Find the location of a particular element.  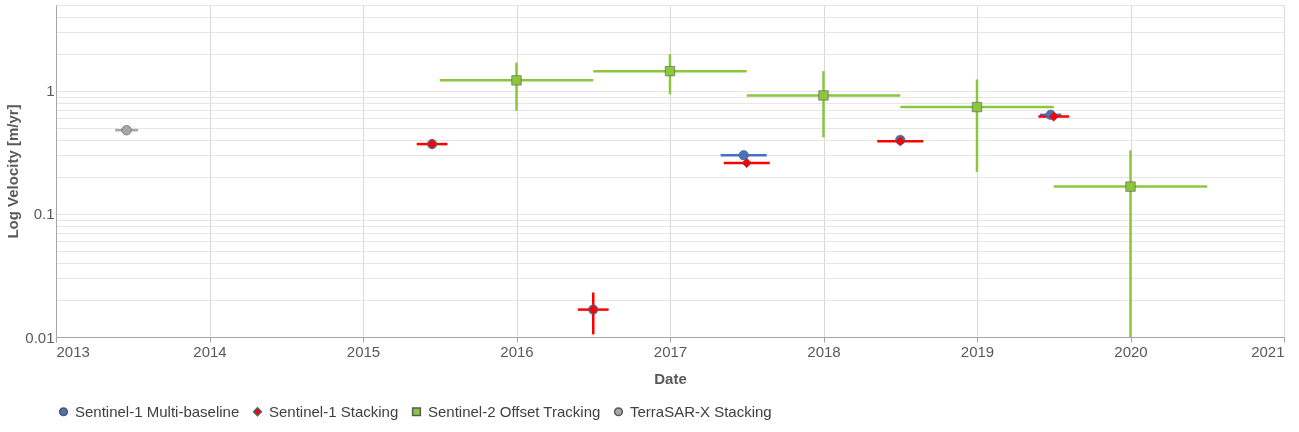

x-tick-label: 2020 is located at coordinates (1131, 351).